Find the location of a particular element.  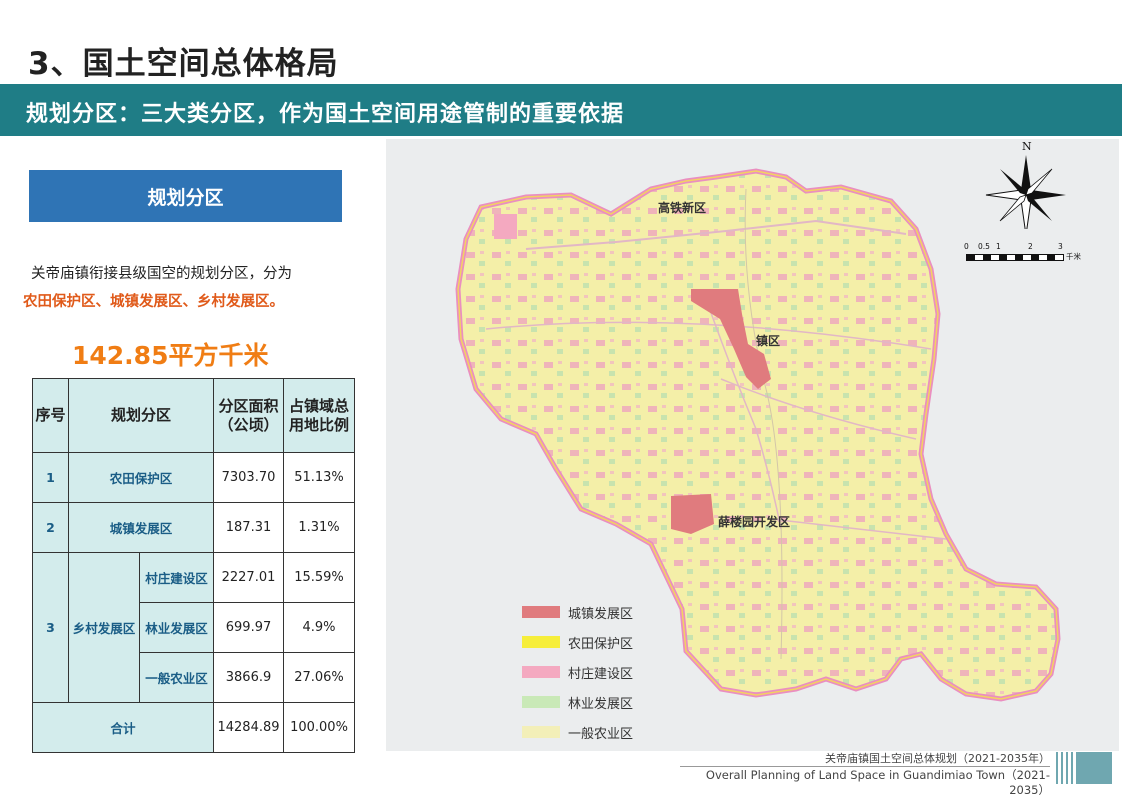

page-title: 3、国土空间总体格局 is located at coordinates (183, 64).